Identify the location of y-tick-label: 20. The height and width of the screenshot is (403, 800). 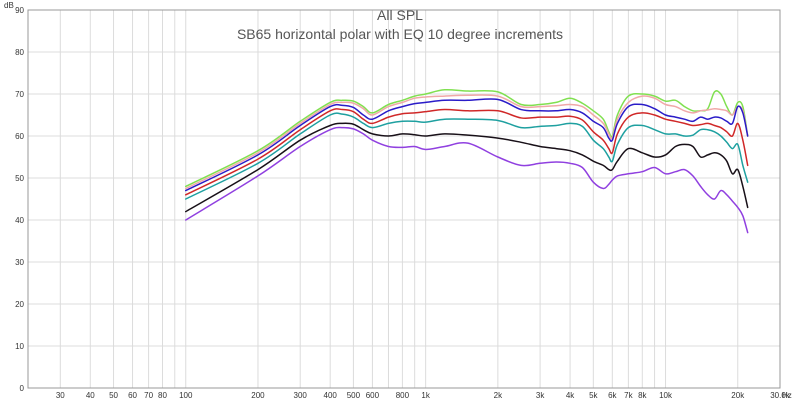
(19, 304).